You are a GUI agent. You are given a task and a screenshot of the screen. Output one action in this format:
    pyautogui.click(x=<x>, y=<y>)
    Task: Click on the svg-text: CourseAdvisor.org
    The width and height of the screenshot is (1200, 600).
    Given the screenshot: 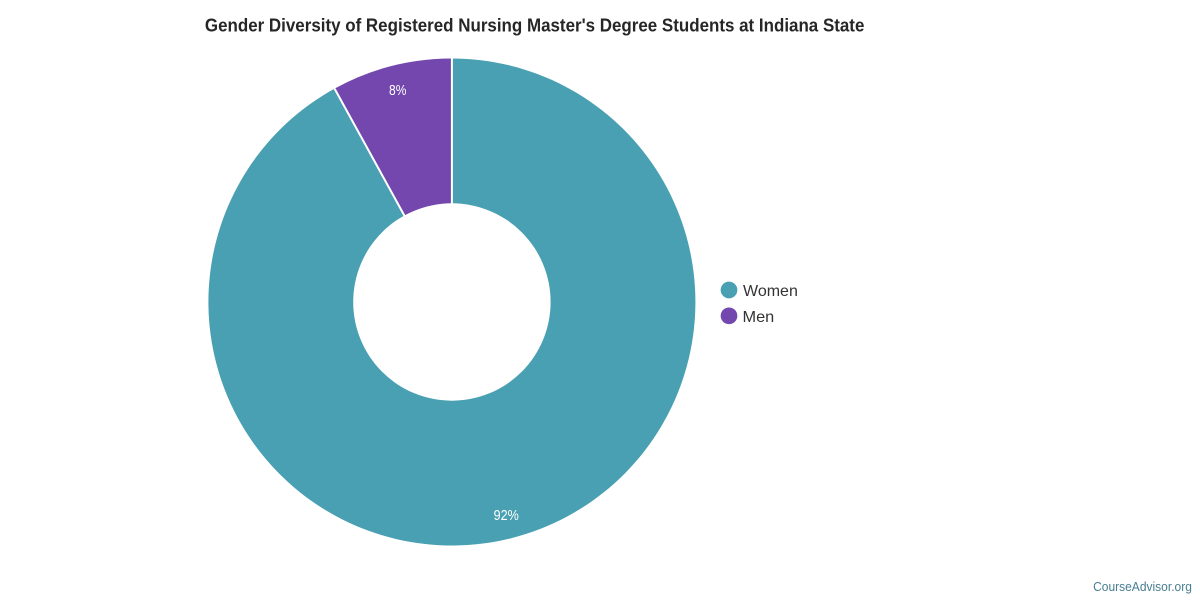 What is the action you would take?
    pyautogui.click(x=1142, y=586)
    